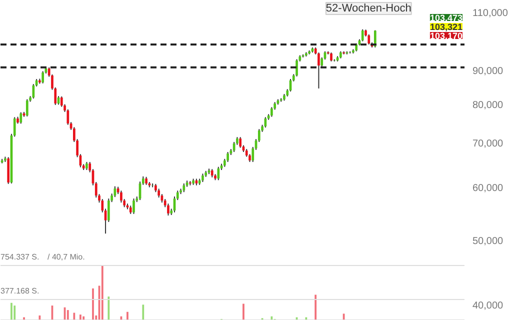  Describe the element at coordinates (488, 144) in the screenshot. I see `y-tick-label: 70,000` at that location.